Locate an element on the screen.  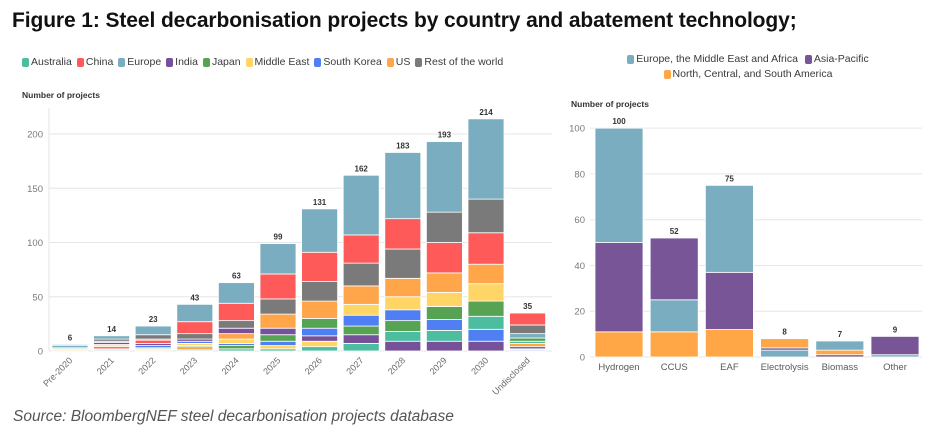
y-tick-label: 60 is located at coordinates (579, 220).